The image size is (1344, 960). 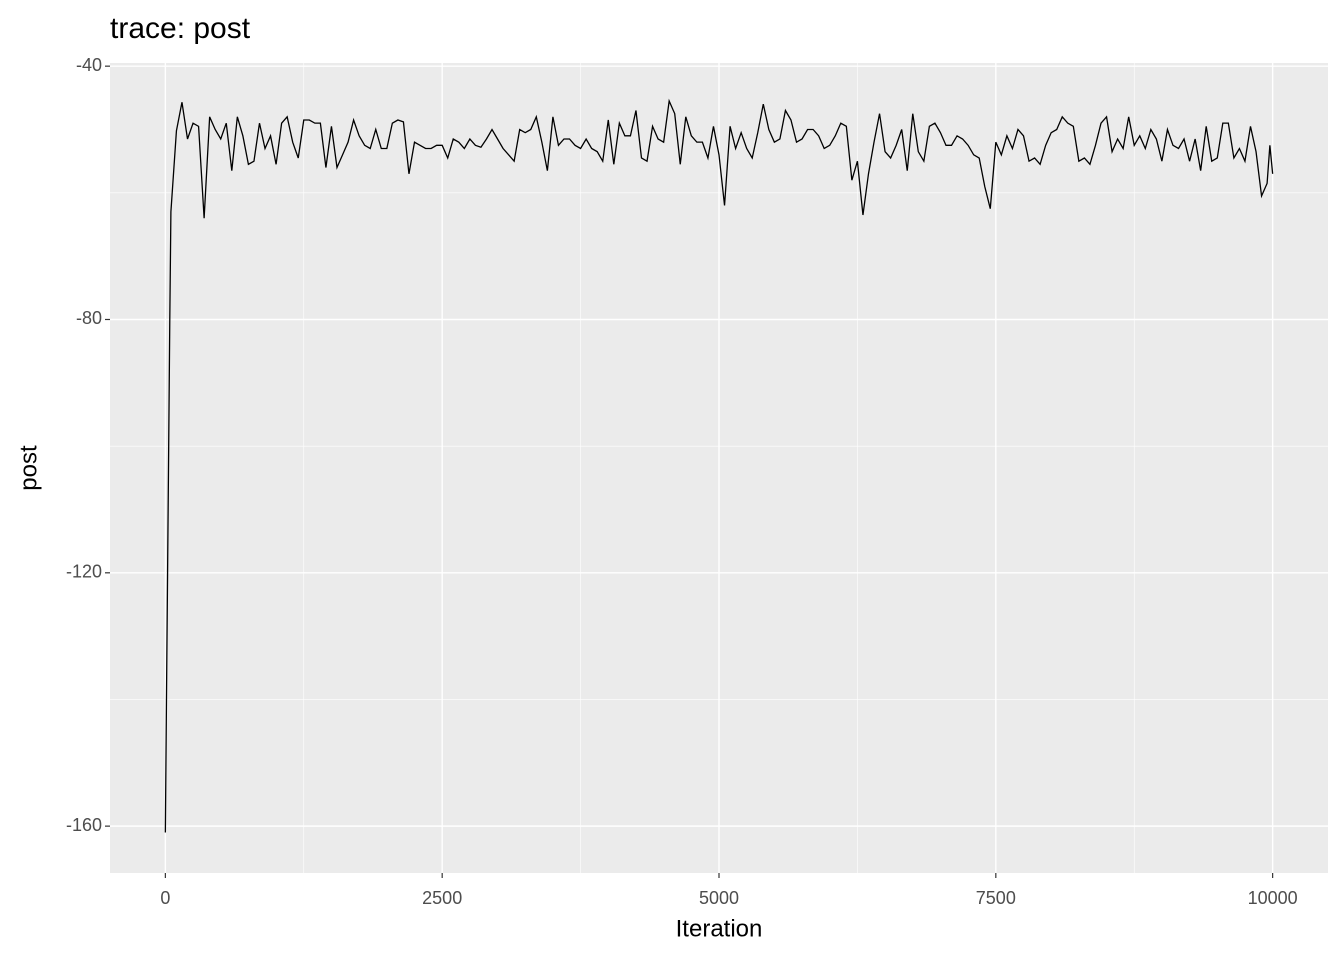 I want to click on x-tick-label: 5000, so click(x=719, y=898).